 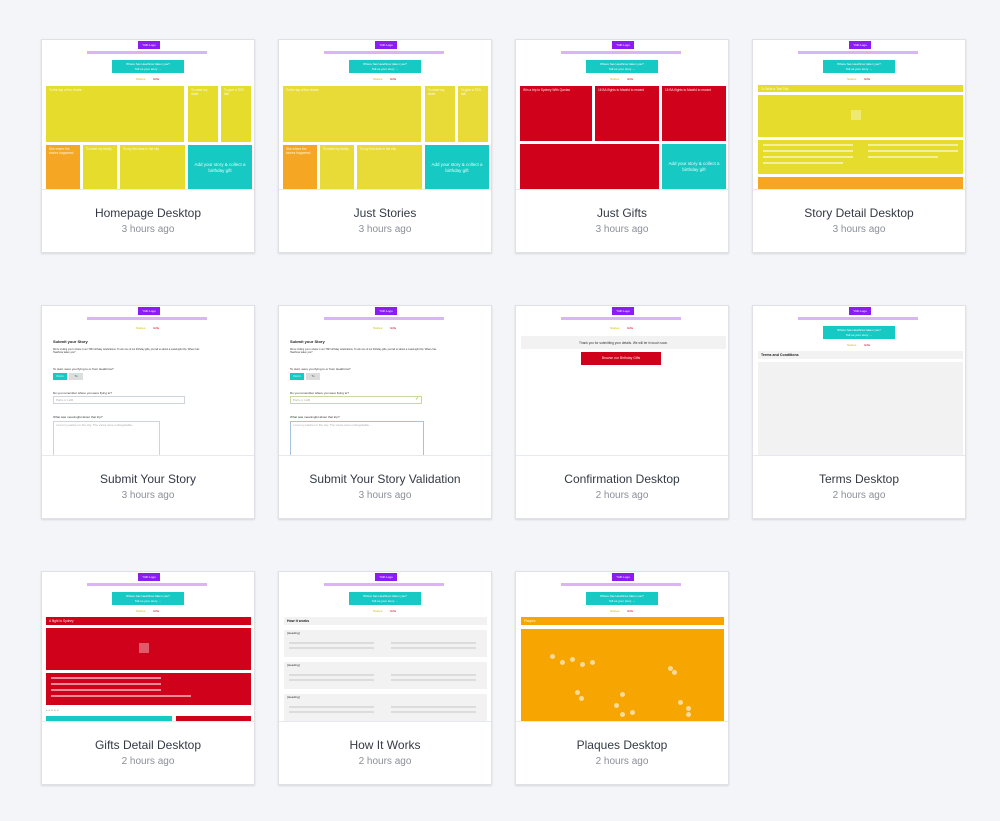 I want to click on story-tile: To meet my sister, so click(x=440, y=114).